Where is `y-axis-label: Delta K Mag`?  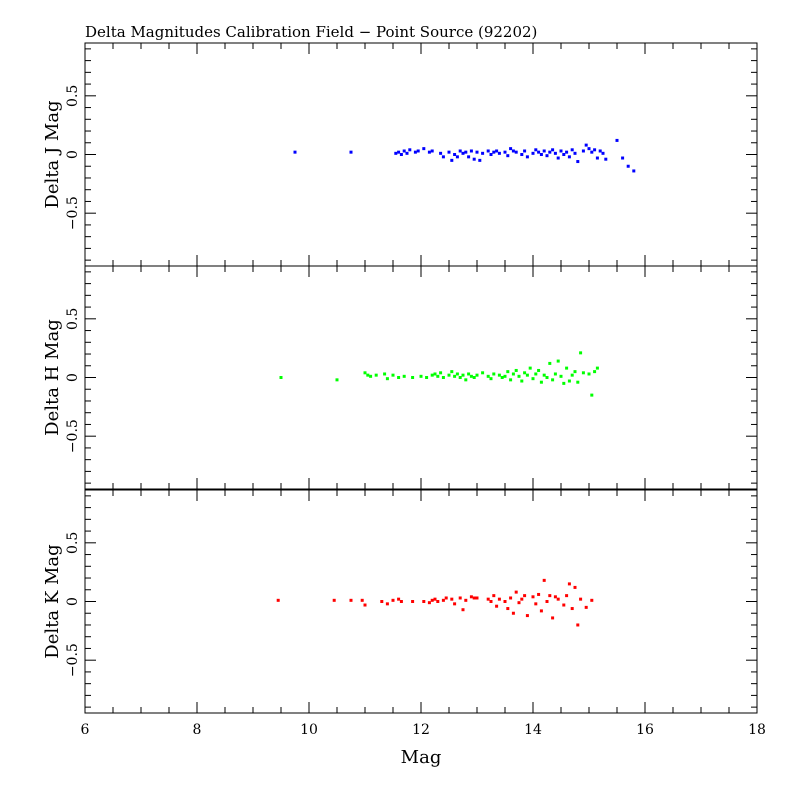
y-axis-label: Delta K Mag is located at coordinates (52, 601).